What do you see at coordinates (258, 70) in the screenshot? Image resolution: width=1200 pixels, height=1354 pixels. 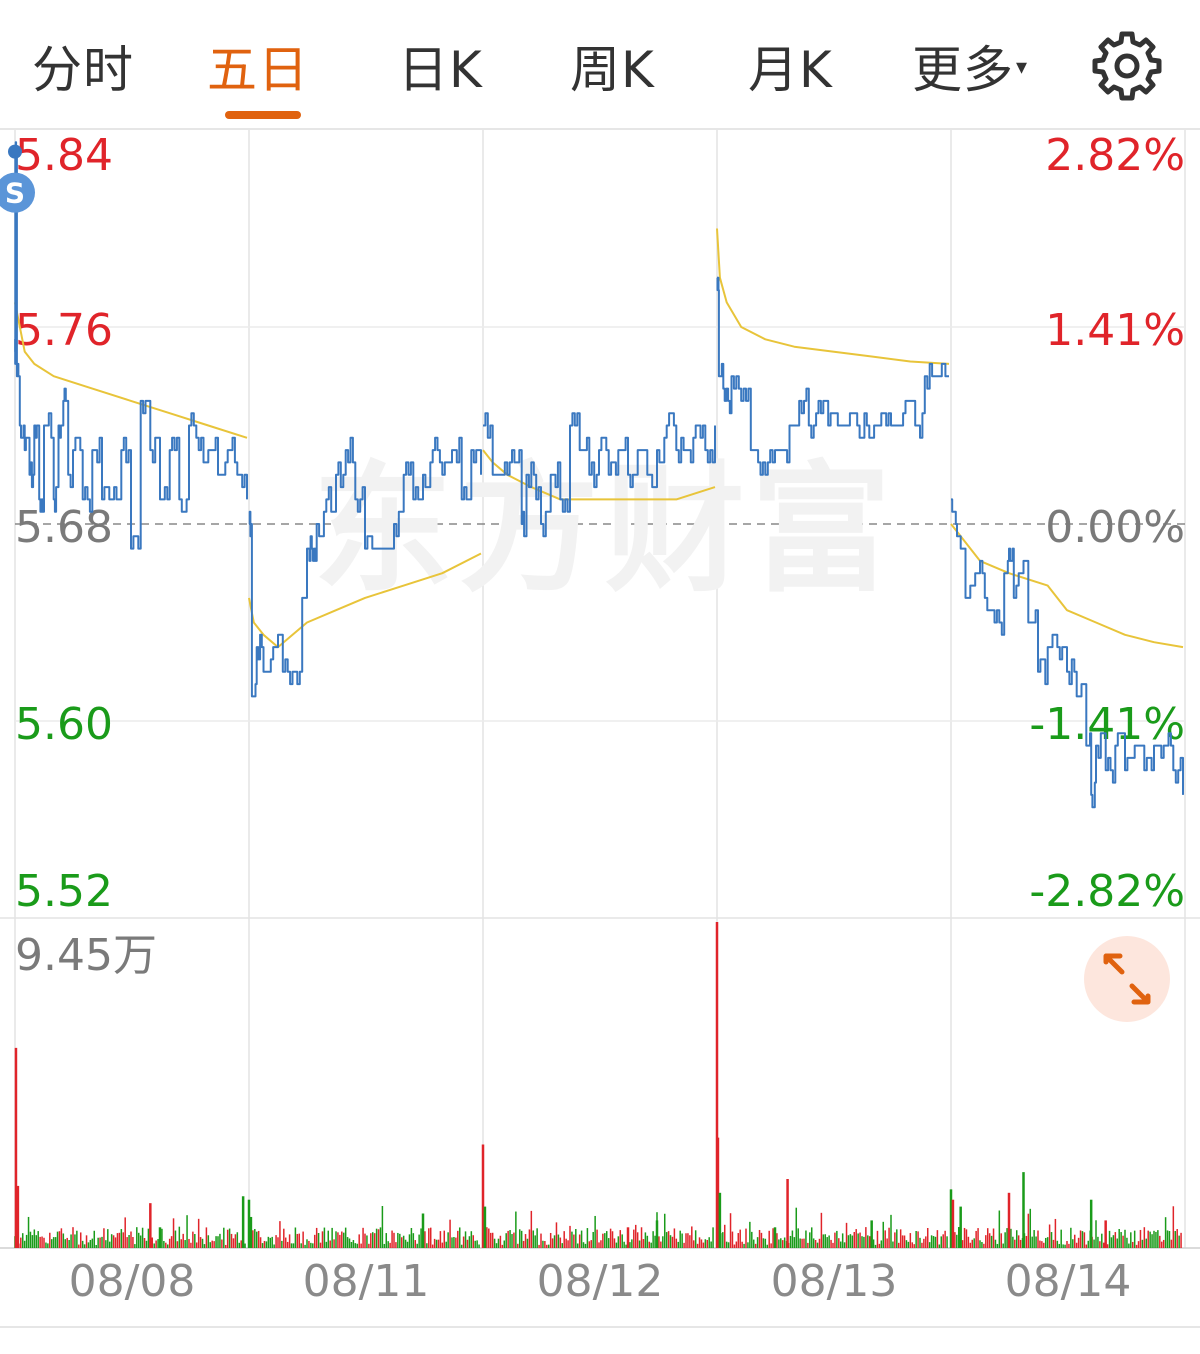 I see `tab-five-day: 五日` at bounding box center [258, 70].